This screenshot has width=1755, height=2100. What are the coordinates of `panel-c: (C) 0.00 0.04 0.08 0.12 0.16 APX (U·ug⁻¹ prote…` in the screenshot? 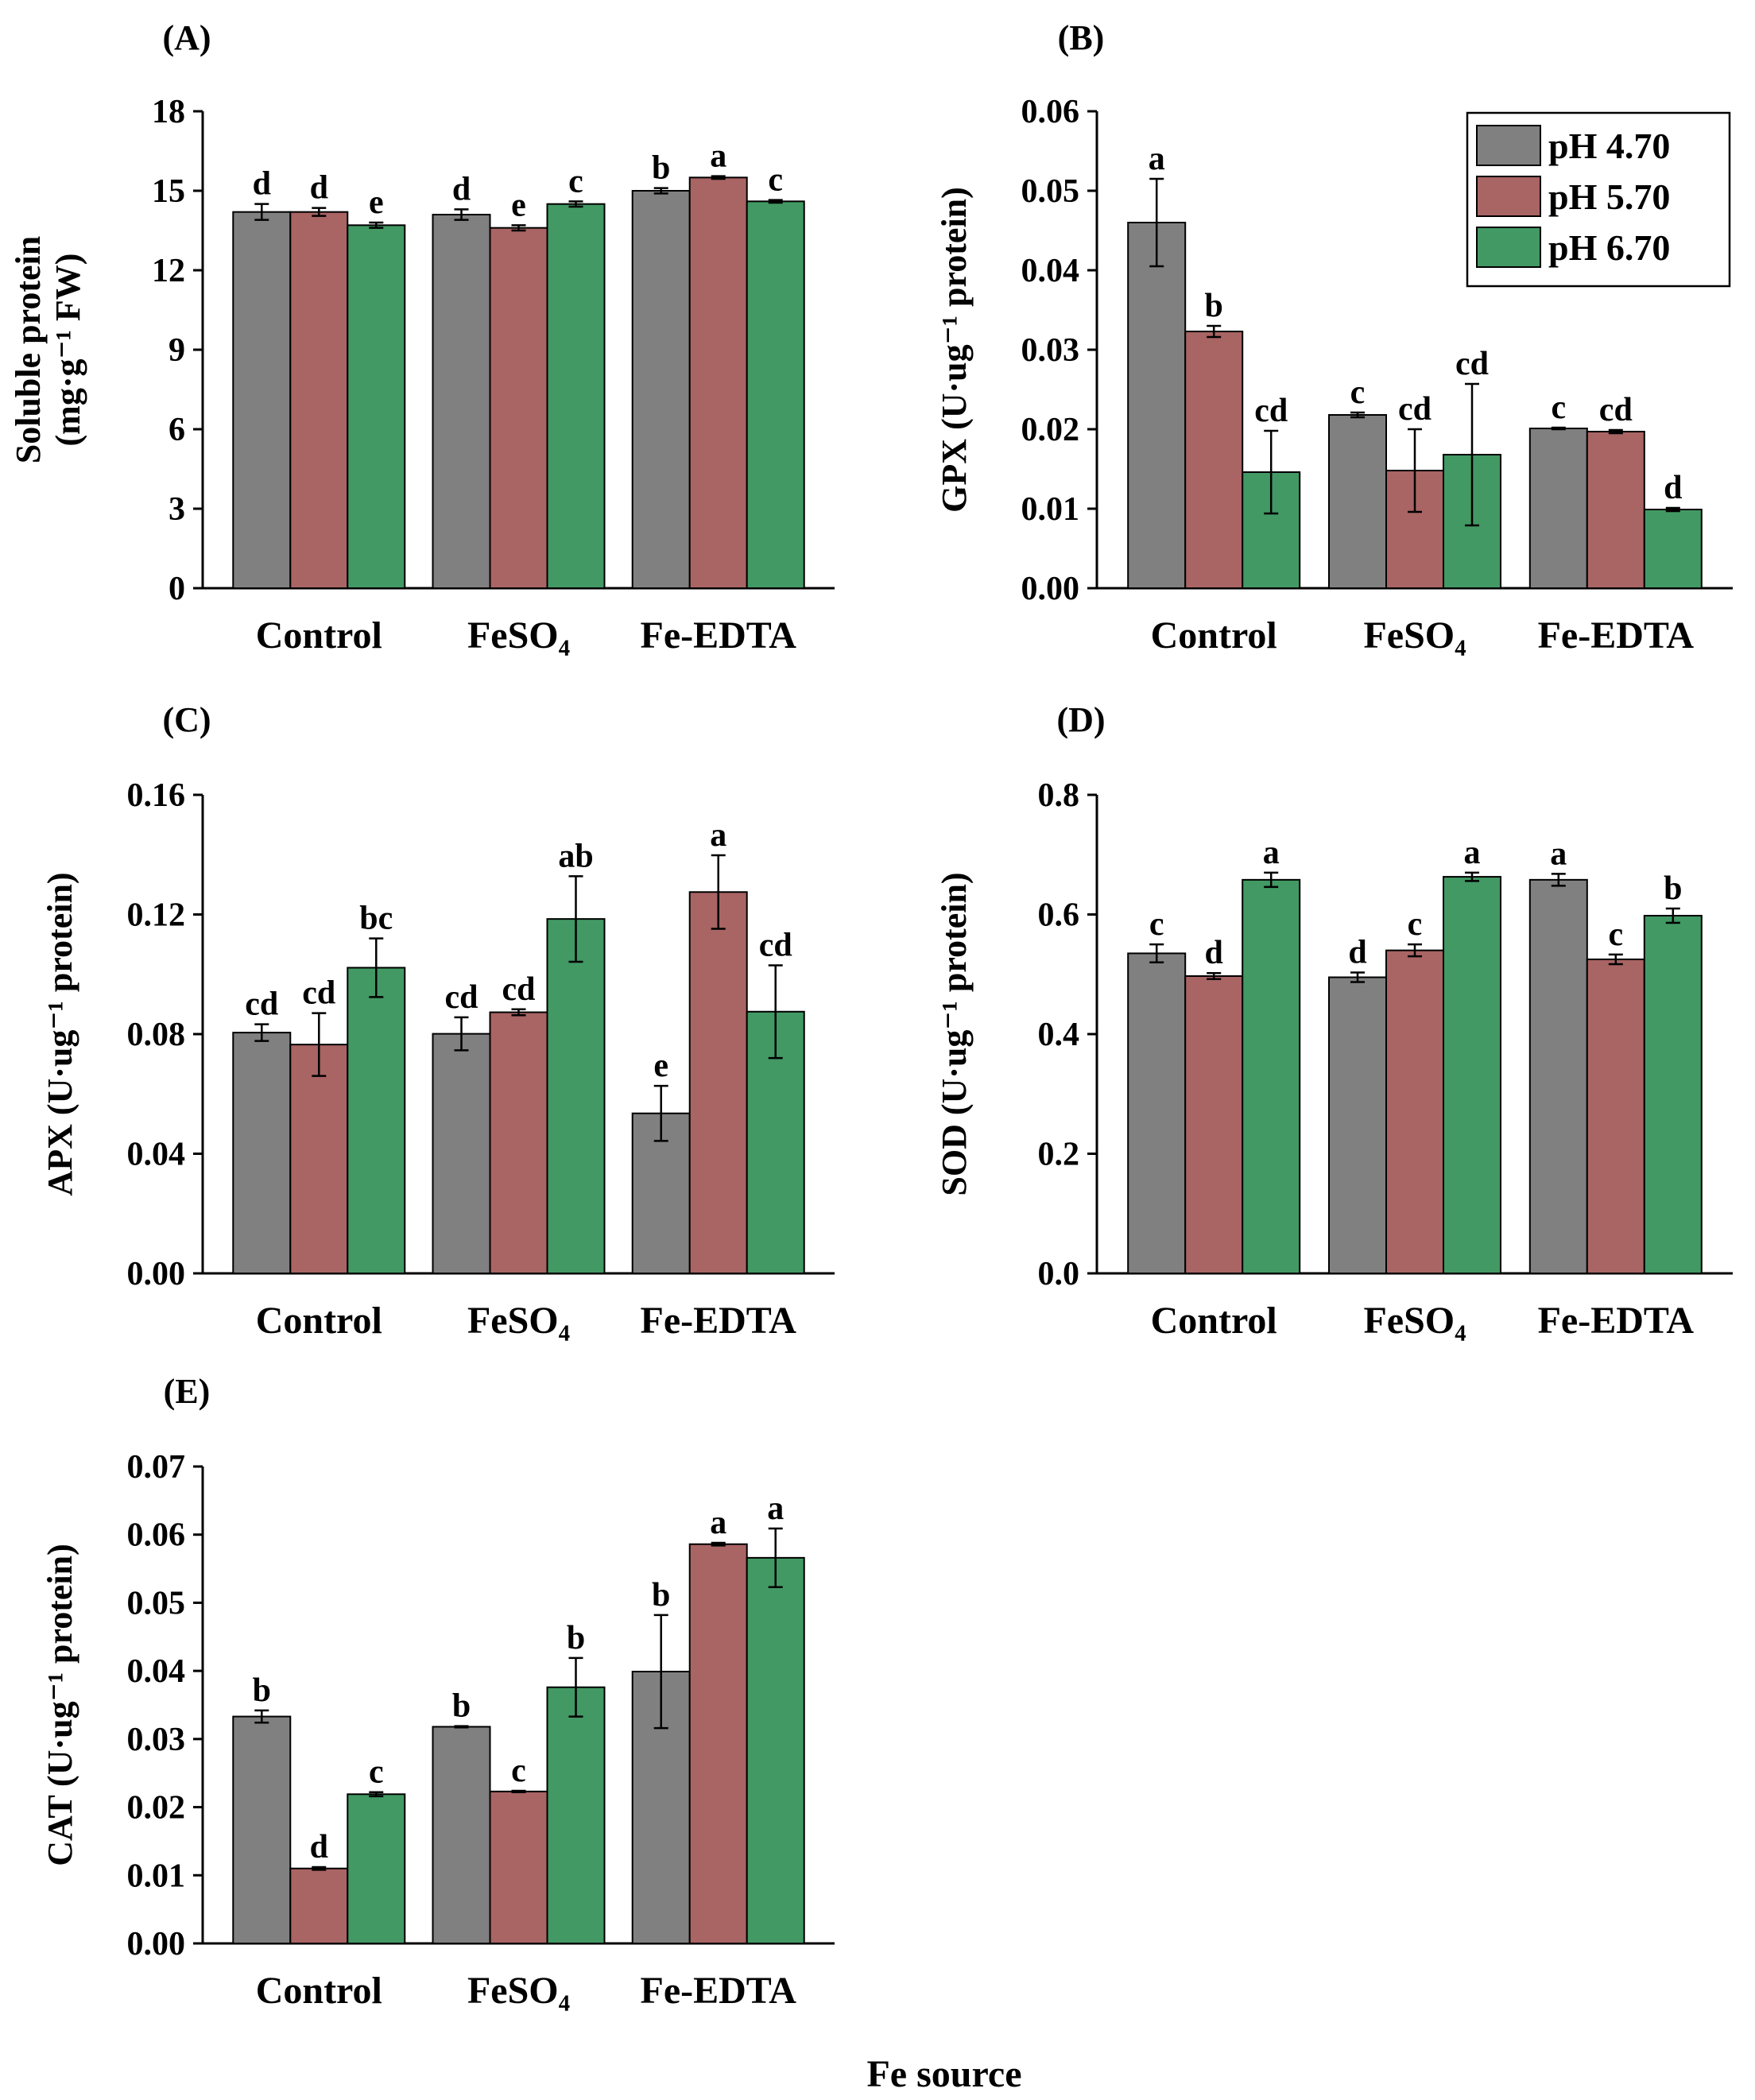 It's located at (438, 1021).